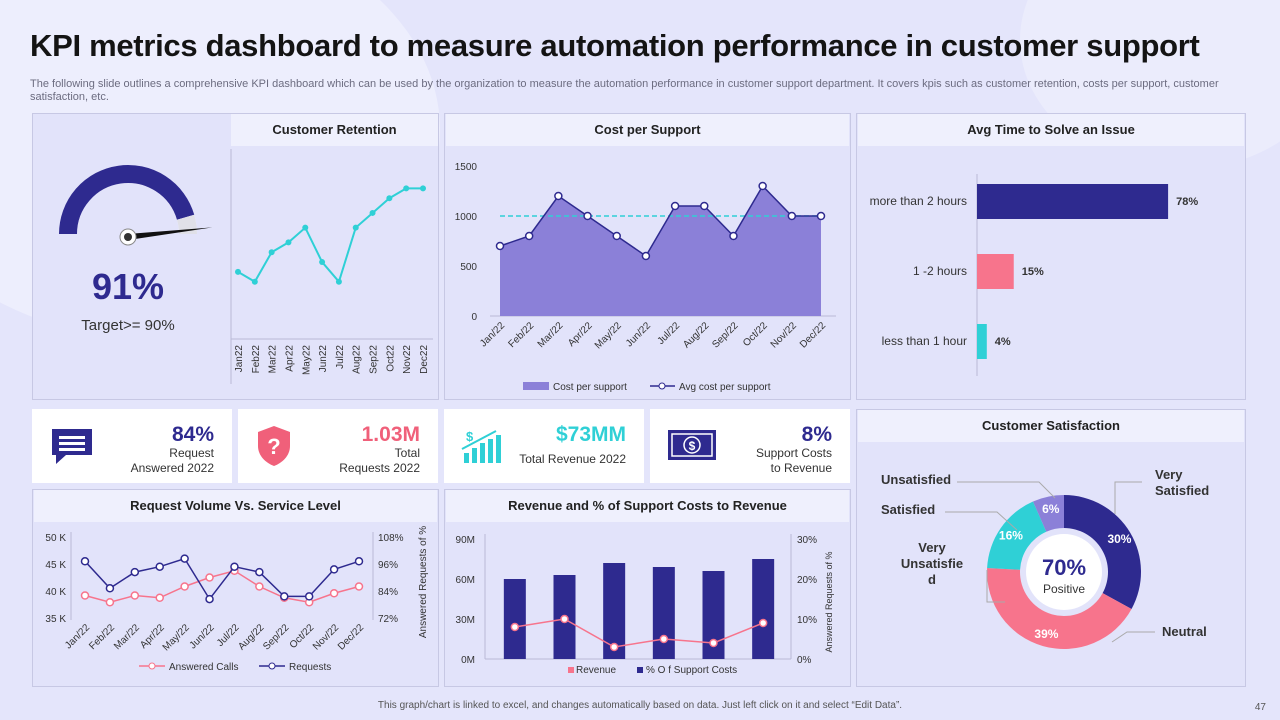  Describe the element at coordinates (132, 446) in the screenshot. I see `kpi-card-requests-answered: 84% Request Answered 2022` at that location.